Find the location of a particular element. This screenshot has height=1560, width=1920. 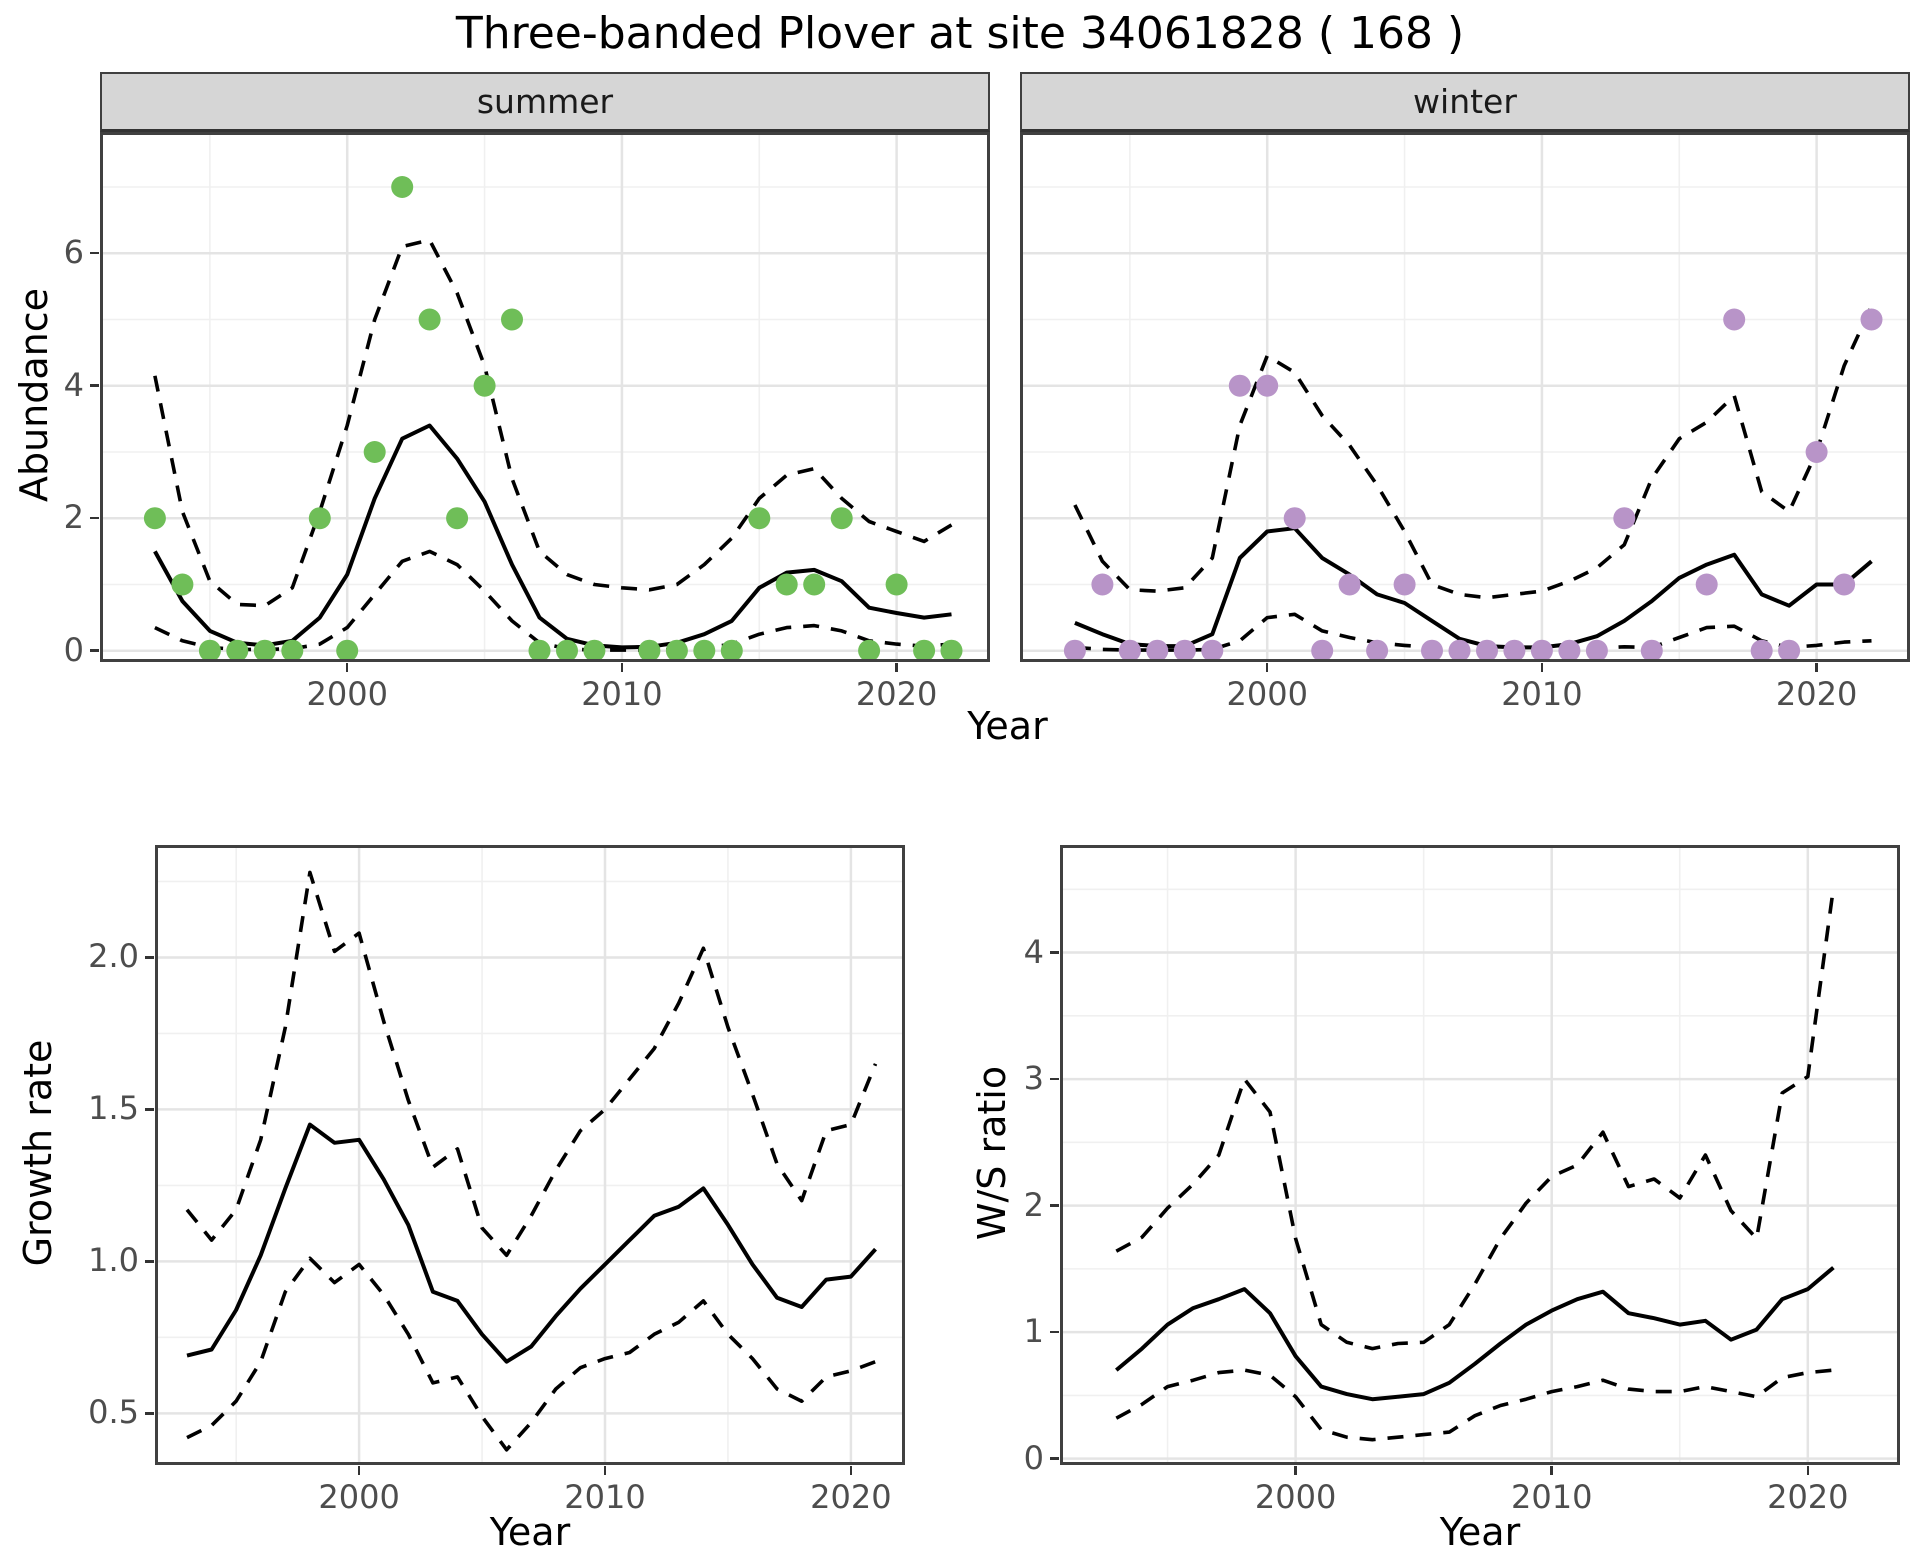

facet-strip-summer: summer is located at coordinates (545, 102).